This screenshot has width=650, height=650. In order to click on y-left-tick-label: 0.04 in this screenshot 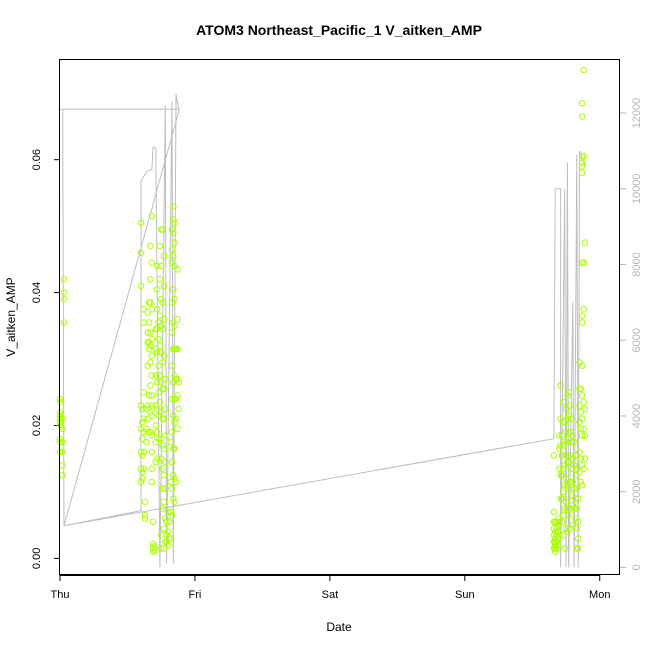, I will do `click(37, 292)`.